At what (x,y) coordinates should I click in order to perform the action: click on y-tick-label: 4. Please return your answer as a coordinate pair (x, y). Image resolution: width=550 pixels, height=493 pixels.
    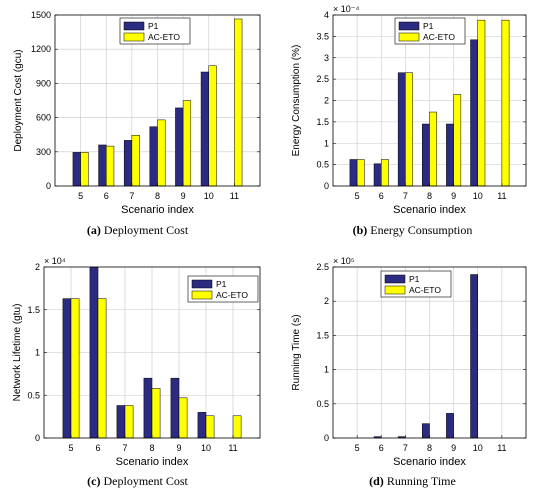
    Looking at the image, I should click on (326, 15).